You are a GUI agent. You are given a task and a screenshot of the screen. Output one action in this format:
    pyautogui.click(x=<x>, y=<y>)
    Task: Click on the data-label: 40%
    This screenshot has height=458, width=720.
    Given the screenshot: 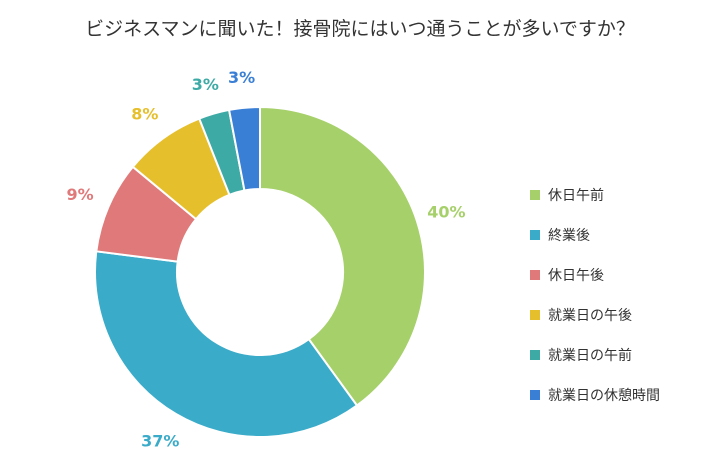 What is the action you would take?
    pyautogui.click(x=446, y=211)
    